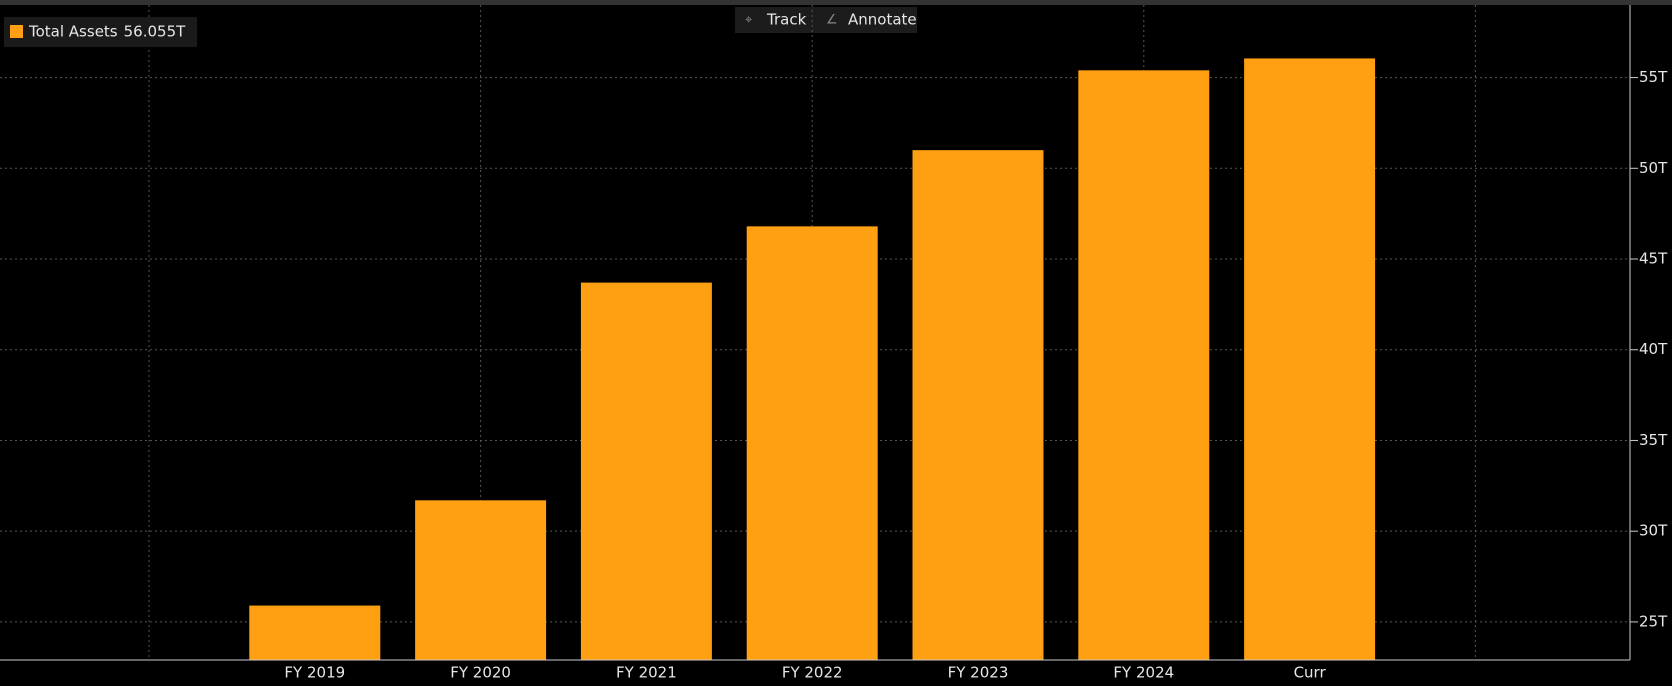  What do you see at coordinates (1653, 349) in the screenshot?
I see `y-tick-label: 40T` at bounding box center [1653, 349].